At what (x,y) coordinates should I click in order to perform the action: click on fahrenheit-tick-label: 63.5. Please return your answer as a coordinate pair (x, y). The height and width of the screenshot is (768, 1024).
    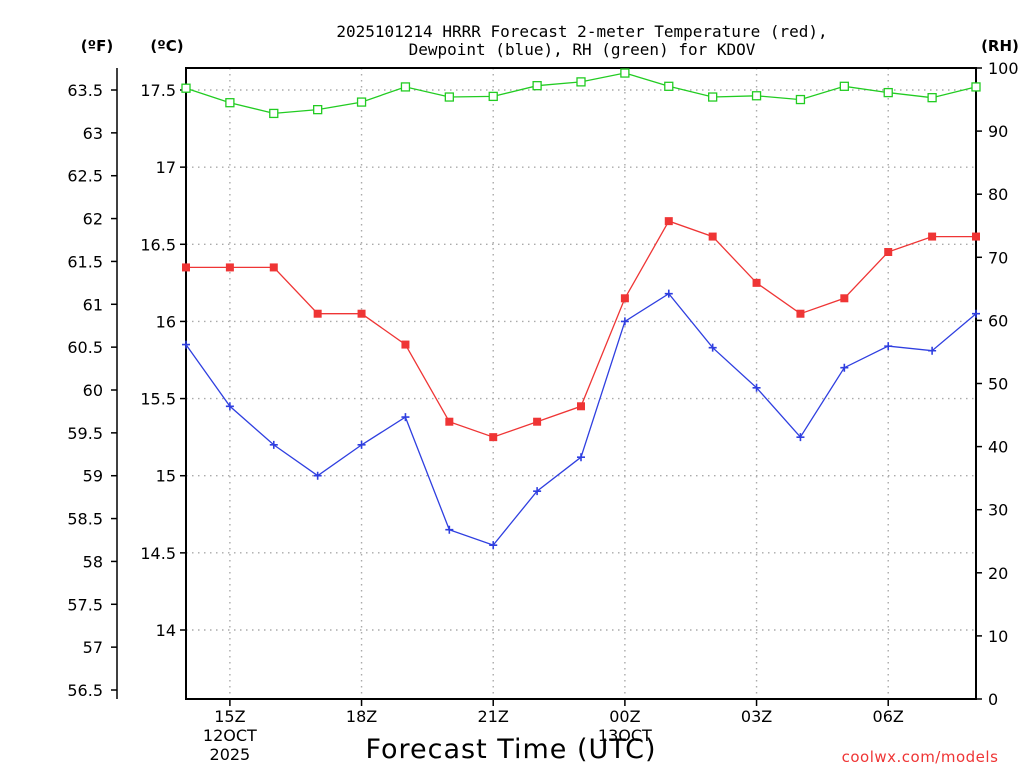
    Looking at the image, I should click on (85, 90).